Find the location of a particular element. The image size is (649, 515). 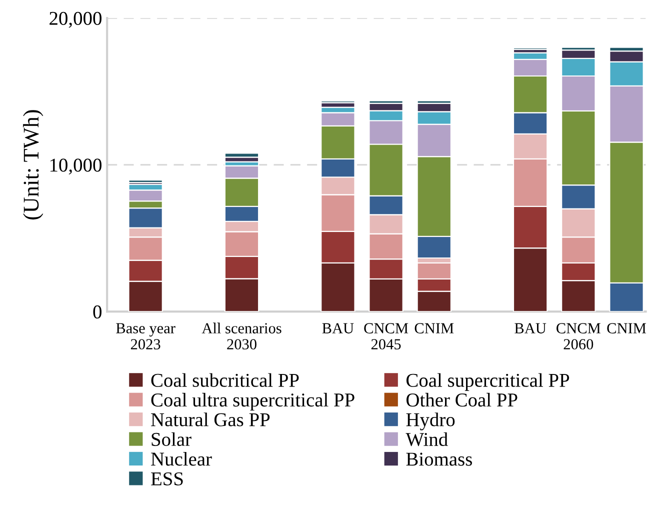

legend-label: Coal supercritical PP is located at coordinates (488, 382).